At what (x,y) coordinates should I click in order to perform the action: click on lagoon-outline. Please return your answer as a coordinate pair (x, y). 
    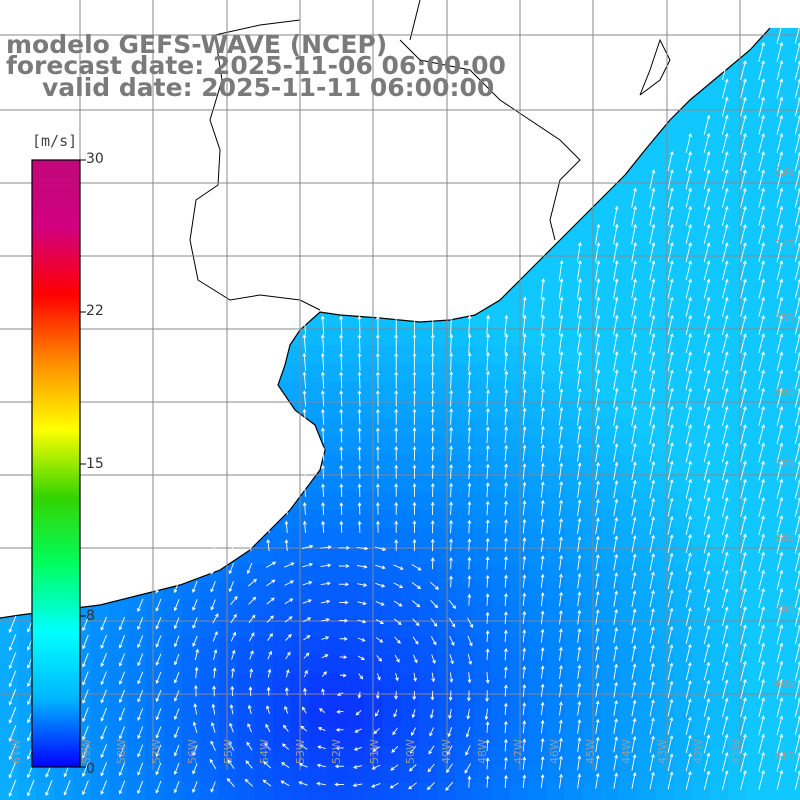
    Looking at the image, I should click on (655, 67).